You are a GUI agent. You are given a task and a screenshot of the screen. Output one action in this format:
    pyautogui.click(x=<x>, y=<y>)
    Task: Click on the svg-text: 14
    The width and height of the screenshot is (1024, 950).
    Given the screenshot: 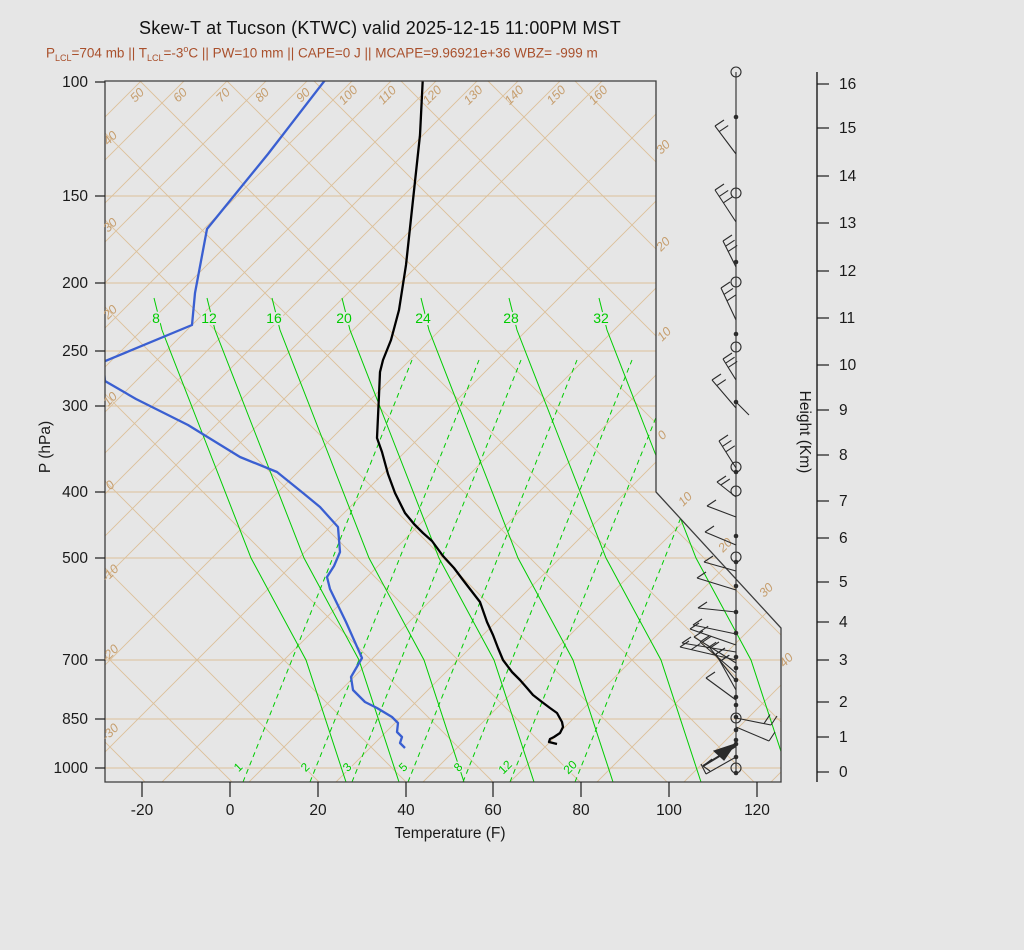 What is the action you would take?
    pyautogui.click(x=848, y=176)
    